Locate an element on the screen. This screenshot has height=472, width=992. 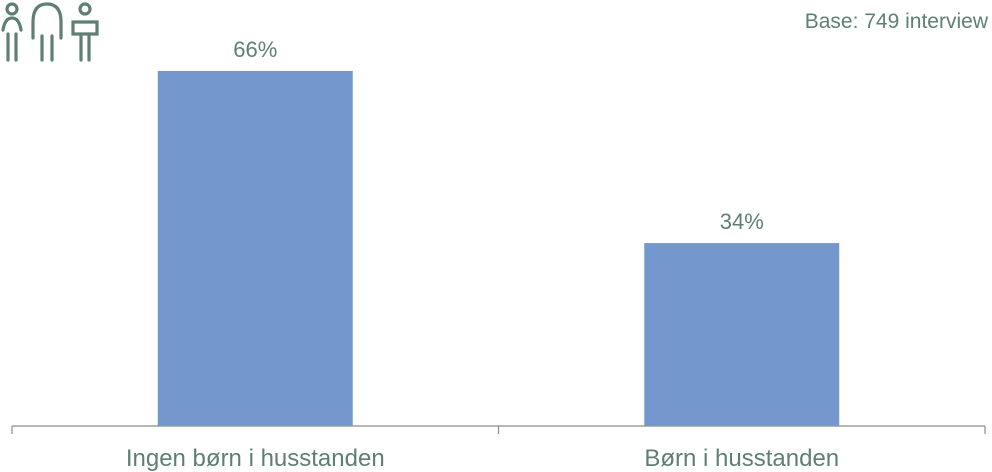
x-tick-label: Ingen børn i husstanden is located at coordinates (255, 458).